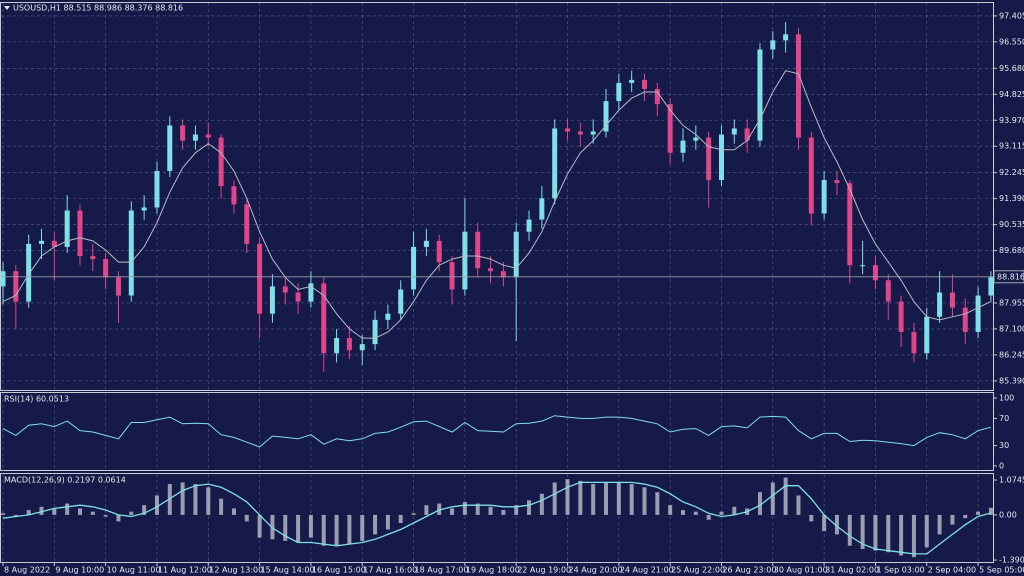  I want to click on y-tick-label: 96.550, so click(1011, 41).